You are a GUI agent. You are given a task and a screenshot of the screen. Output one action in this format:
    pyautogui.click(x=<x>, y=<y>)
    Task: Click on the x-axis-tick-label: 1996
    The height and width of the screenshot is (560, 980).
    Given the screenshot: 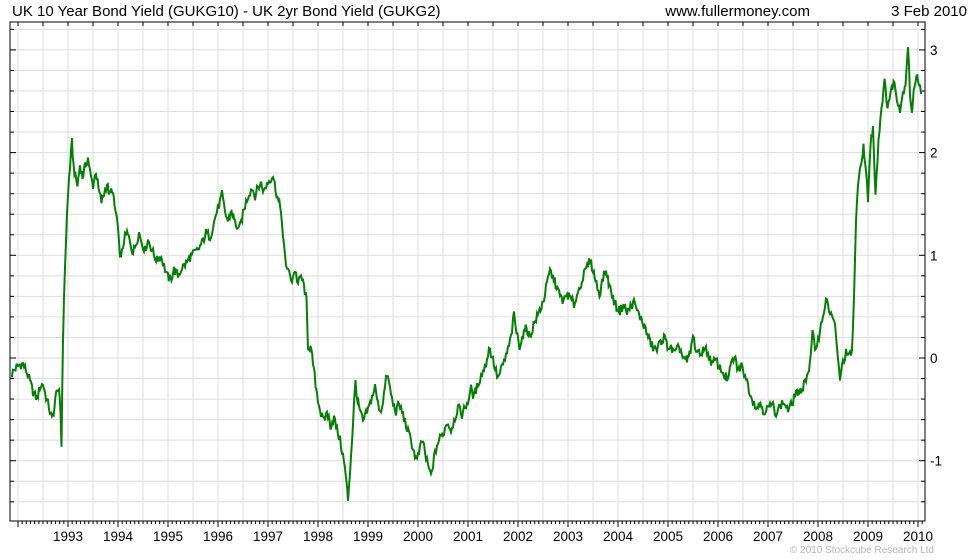 What is the action you would take?
    pyautogui.click(x=218, y=536)
    